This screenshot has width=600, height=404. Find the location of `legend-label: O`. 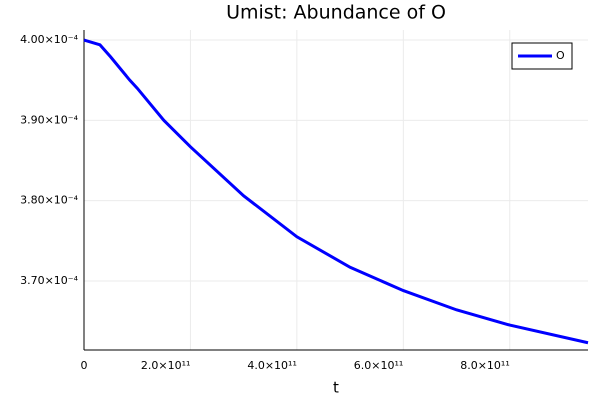

legend-label: O is located at coordinates (560, 55).